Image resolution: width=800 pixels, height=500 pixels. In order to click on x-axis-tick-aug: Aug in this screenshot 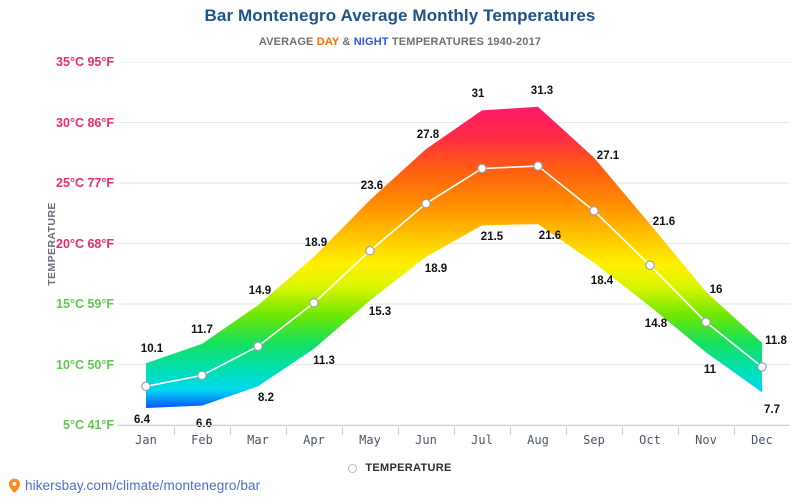, I will do `click(538, 439)`.